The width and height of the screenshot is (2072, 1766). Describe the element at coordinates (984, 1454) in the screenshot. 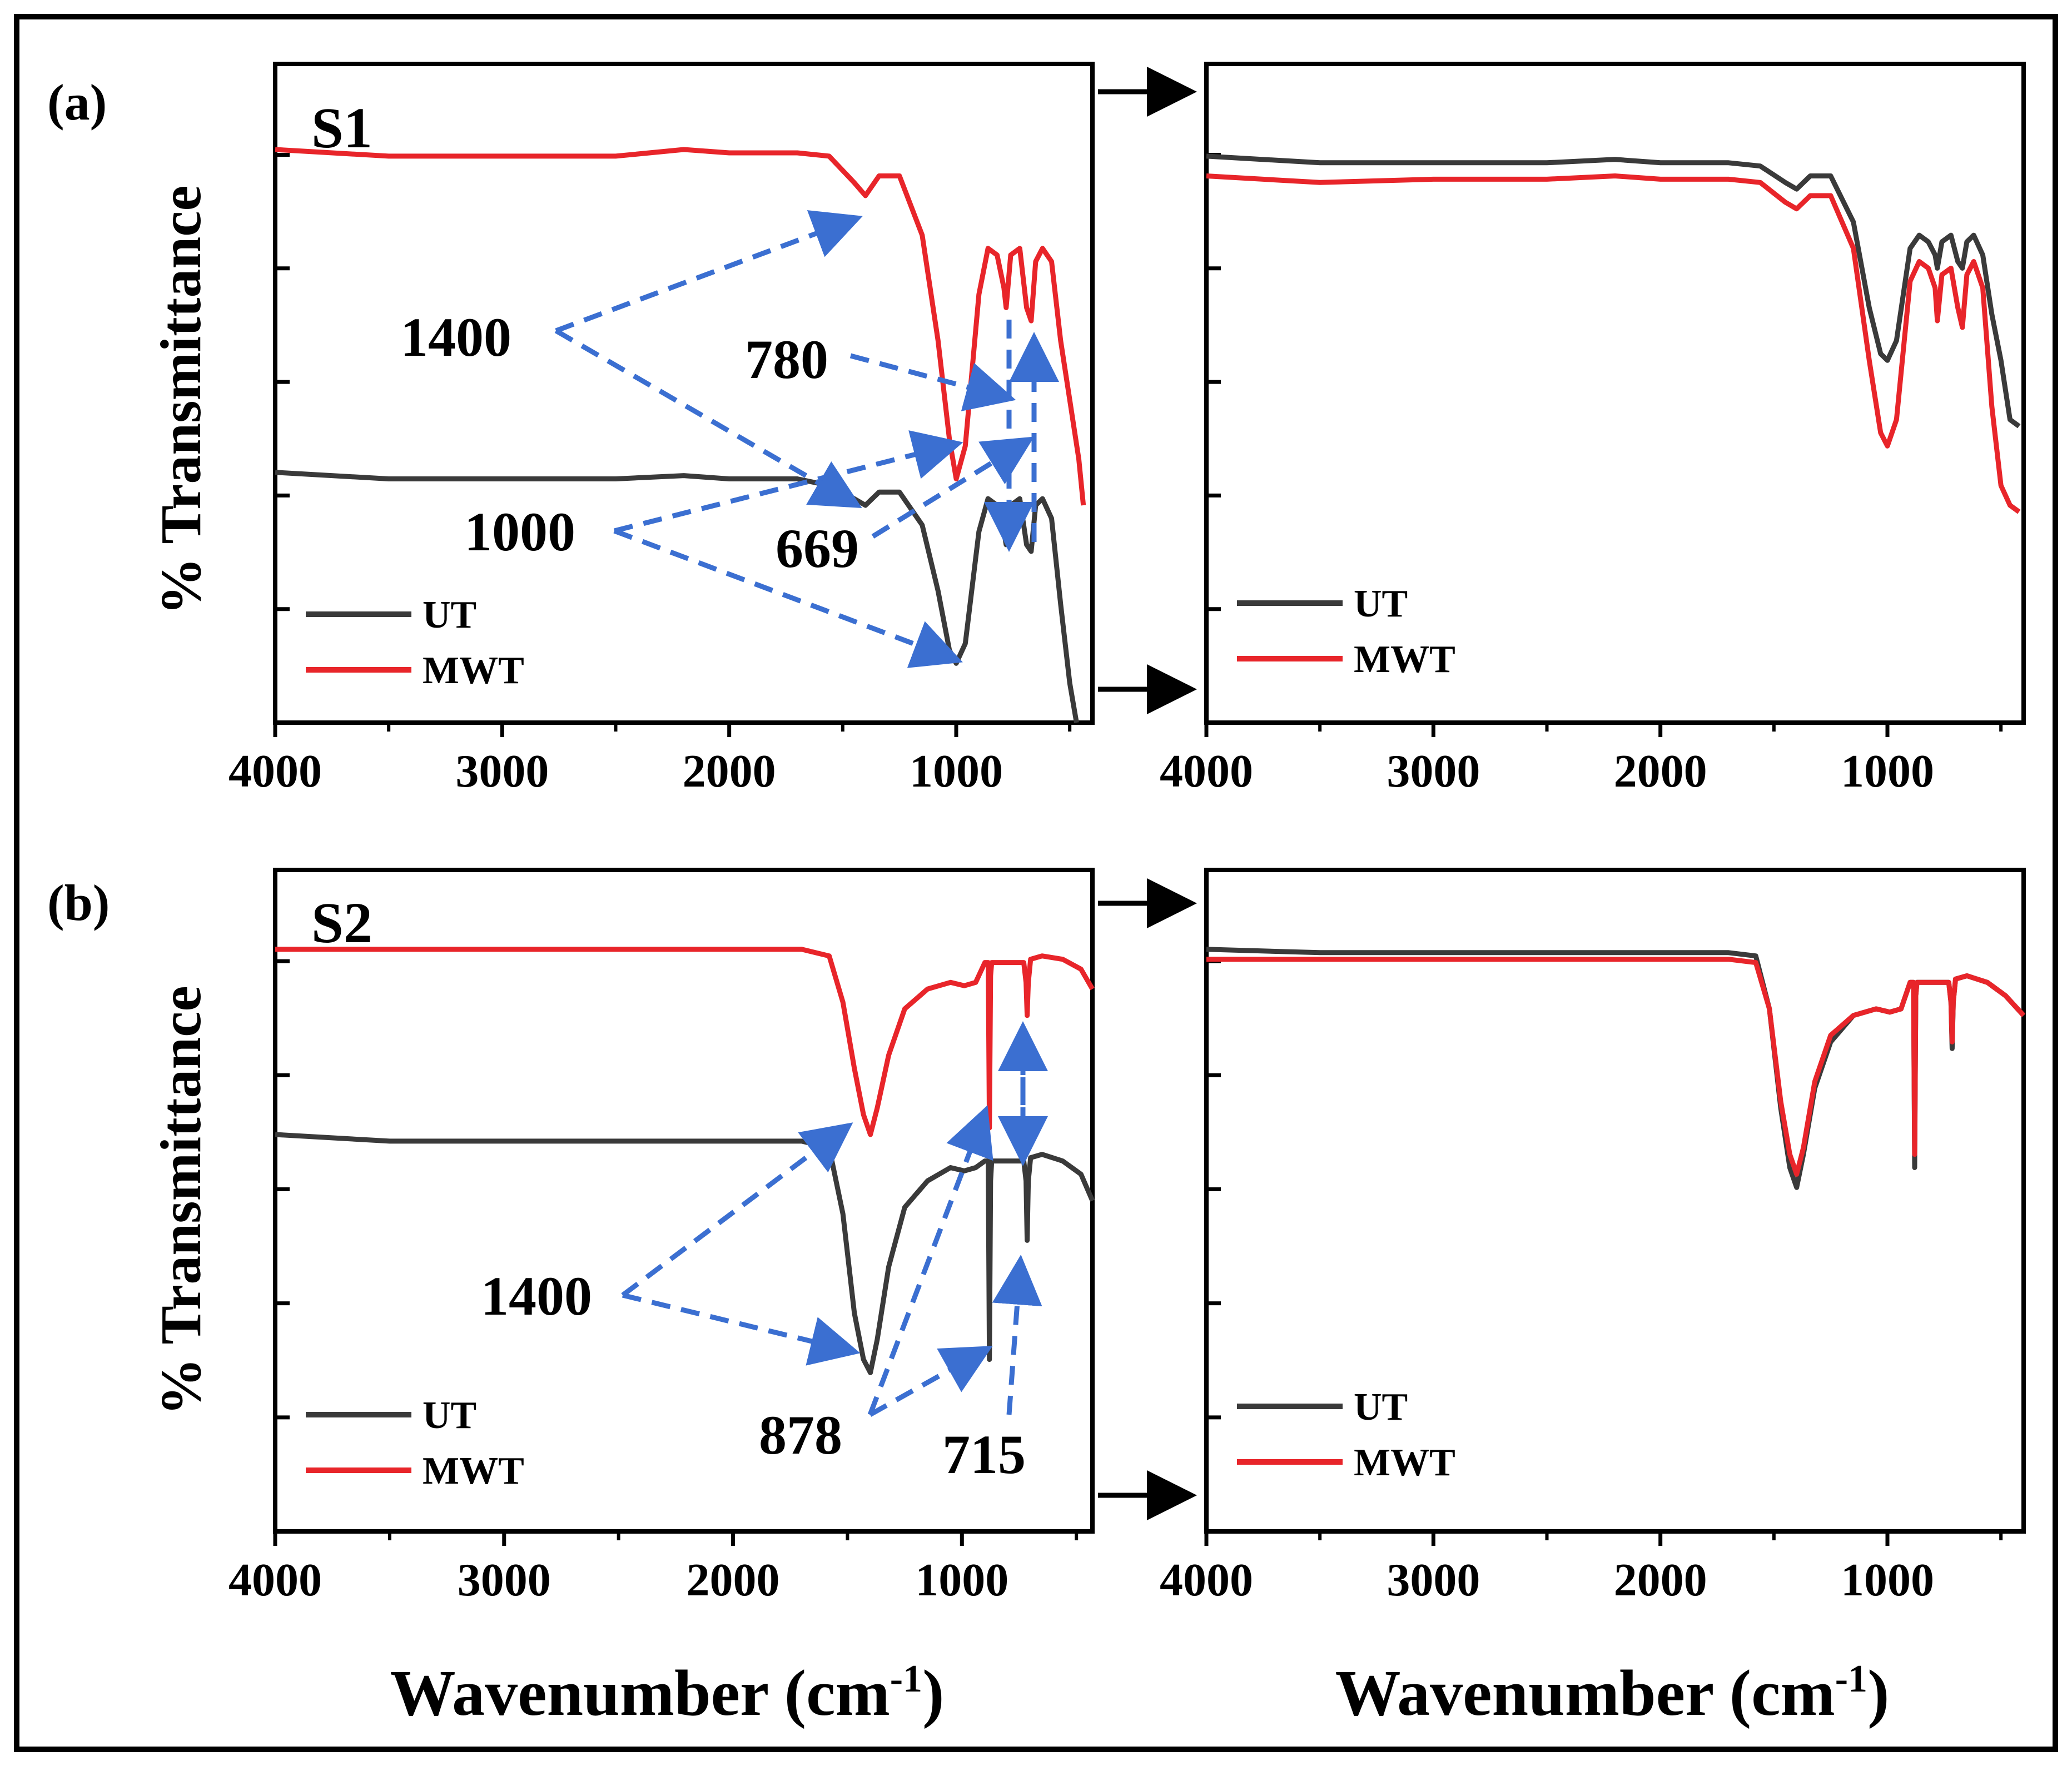

I see `ann-label-715: 715` at that location.